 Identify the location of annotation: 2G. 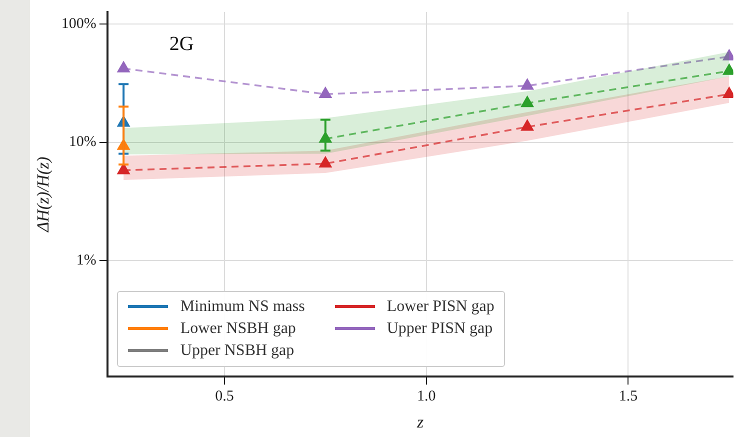
(181, 44).